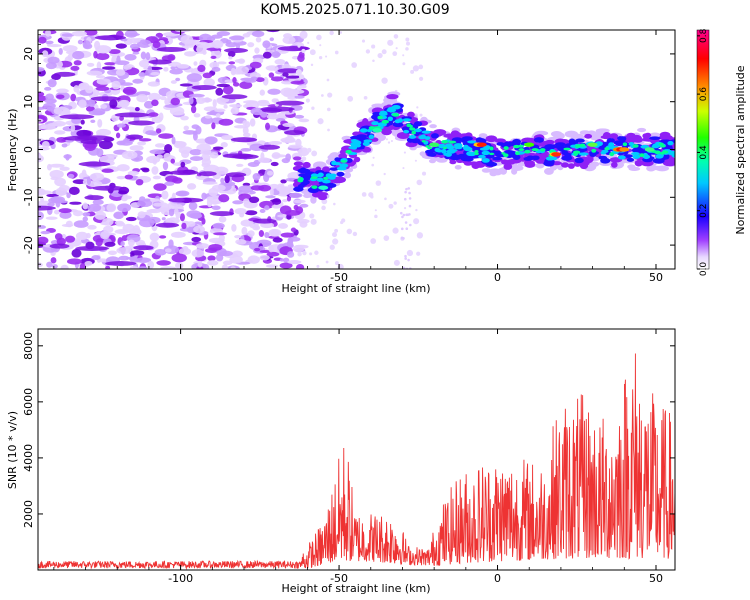  I want to click on spectrogram-ylabel: Frequency (Hz), so click(12, 150).